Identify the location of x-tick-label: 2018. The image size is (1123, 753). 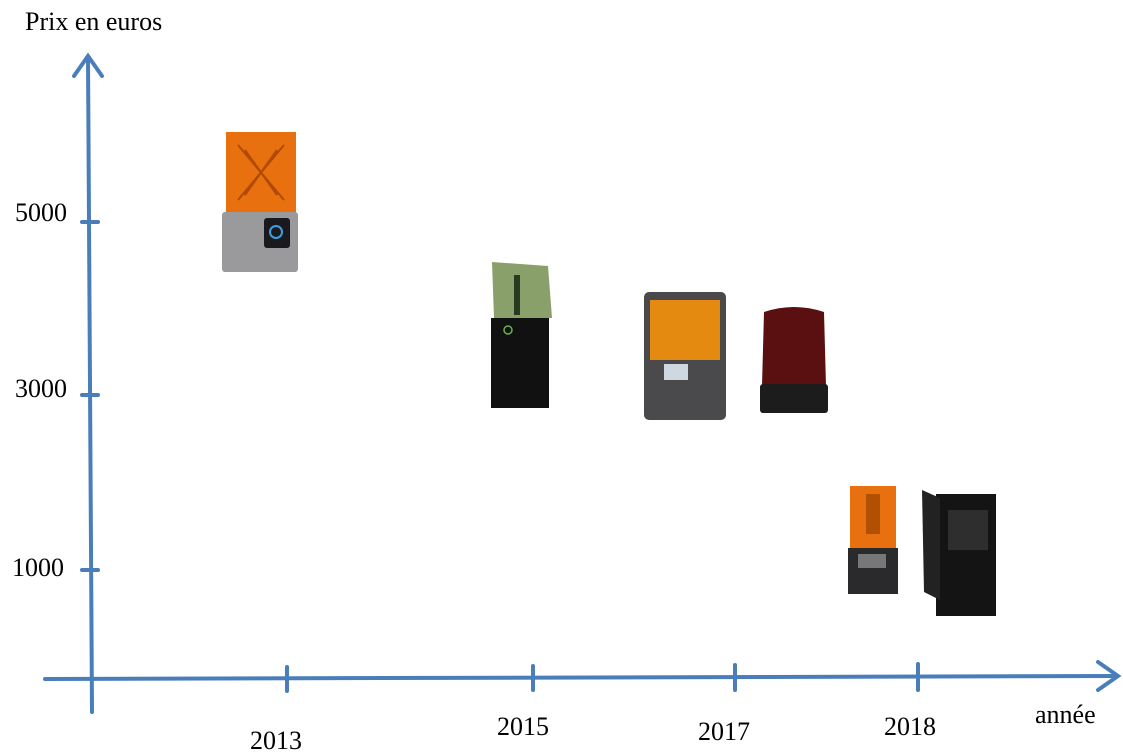
(910, 726).